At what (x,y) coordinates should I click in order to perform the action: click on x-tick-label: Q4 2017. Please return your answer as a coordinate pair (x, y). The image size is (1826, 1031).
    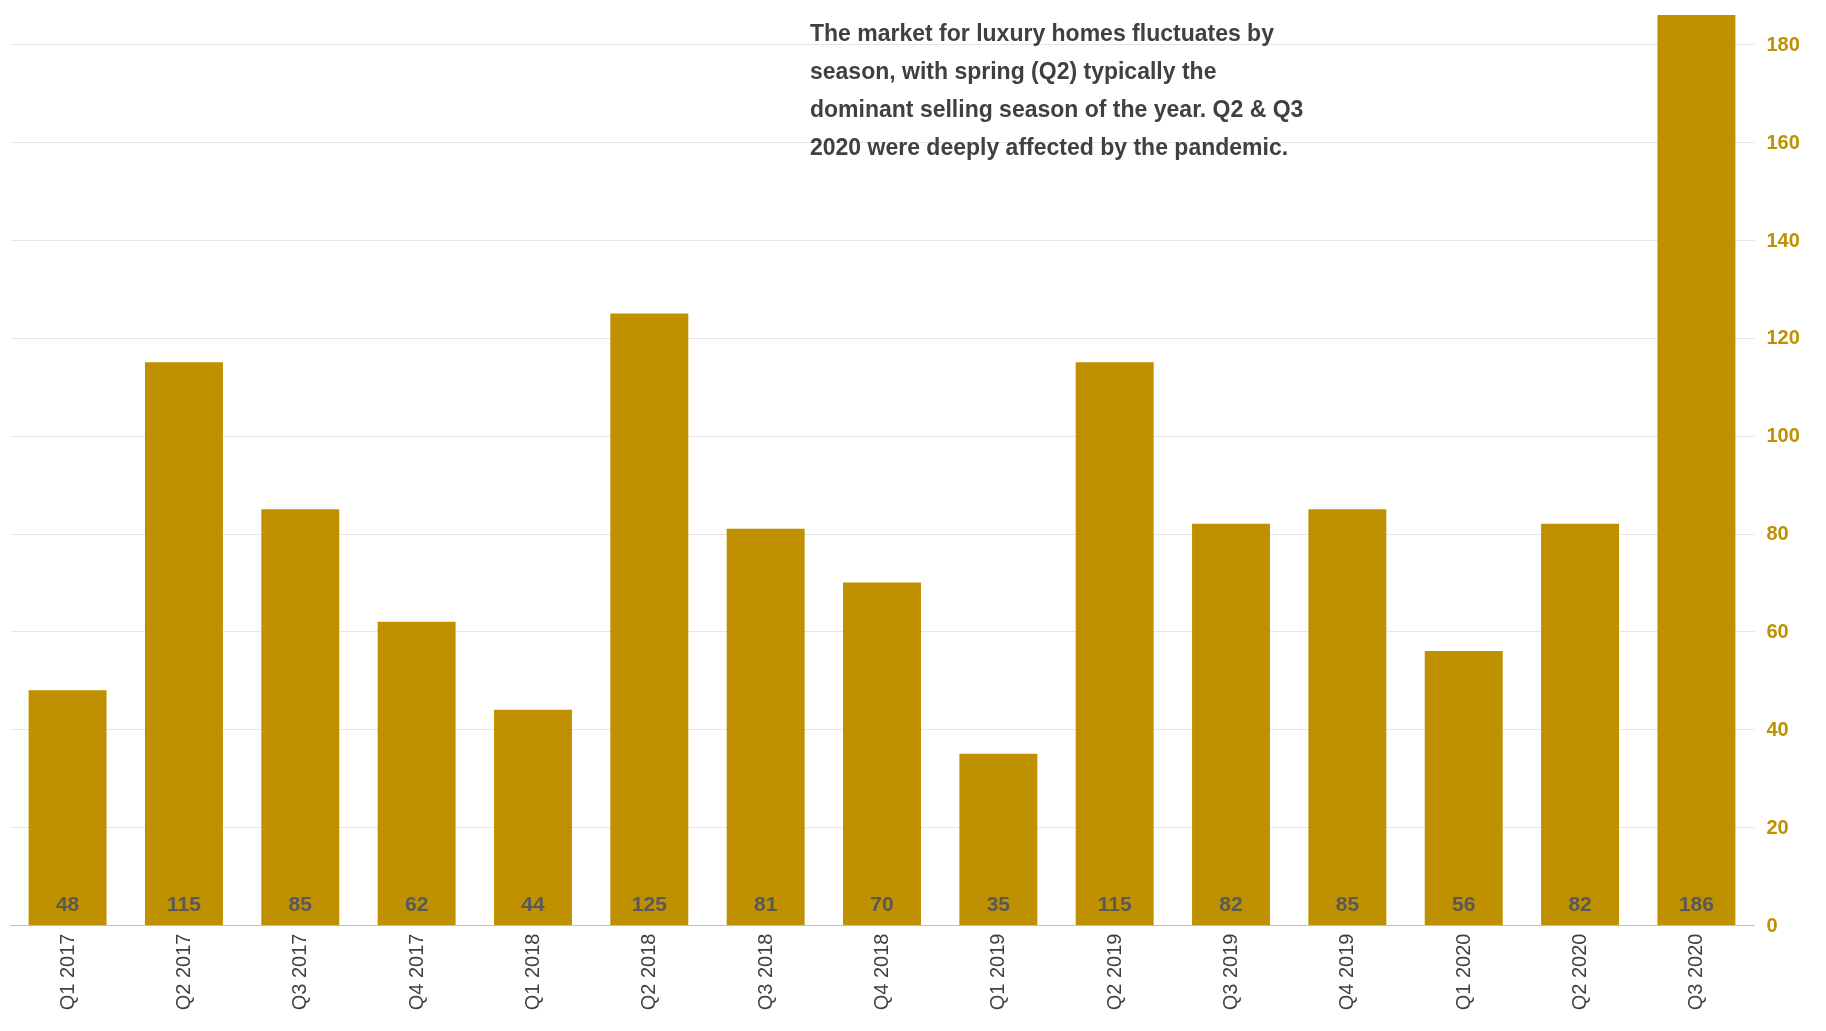
    Looking at the image, I should click on (415, 972).